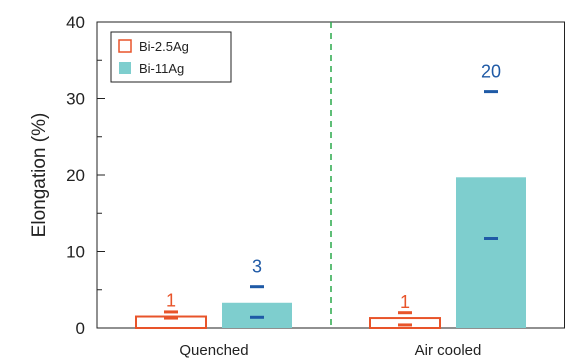  Describe the element at coordinates (75, 252) in the screenshot. I see `y-tick-label: 10` at that location.